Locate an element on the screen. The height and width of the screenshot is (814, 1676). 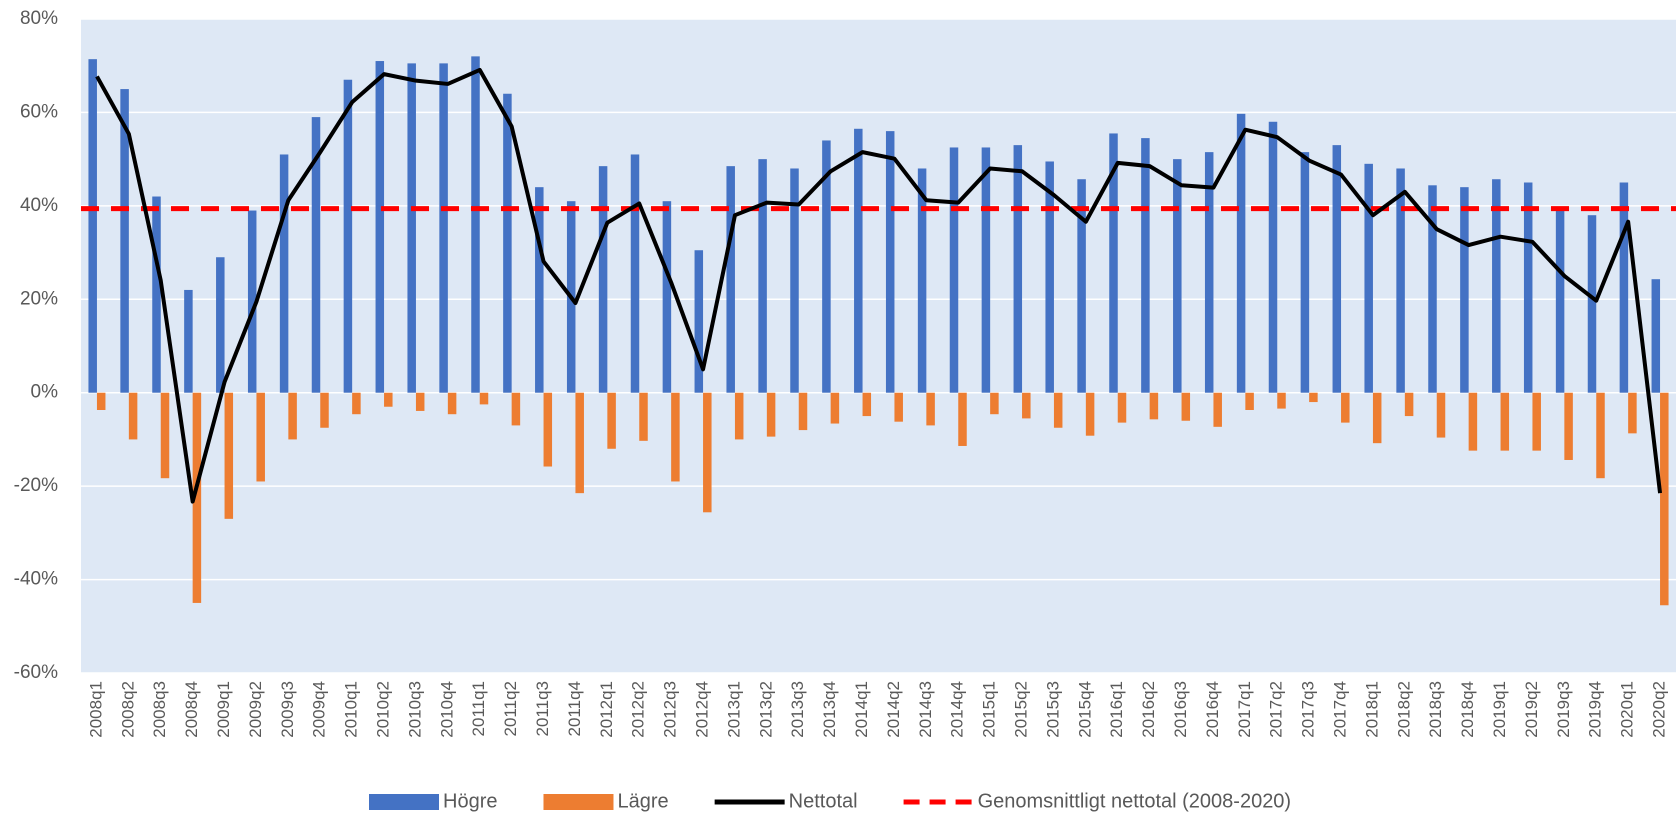
legend-item: Lägre is located at coordinates (606, 801).